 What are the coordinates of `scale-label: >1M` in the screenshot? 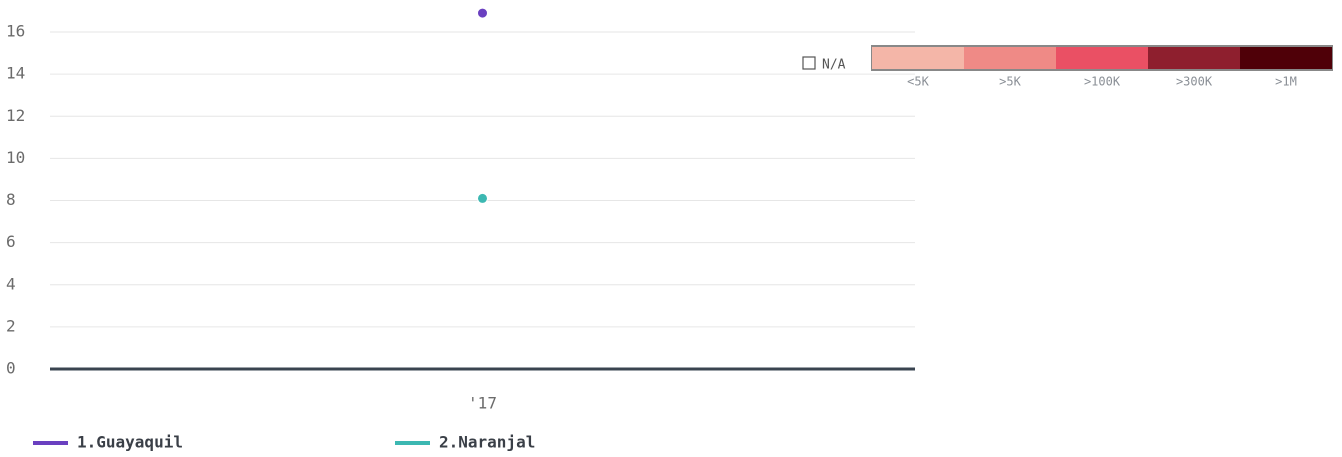 It's located at (1286, 82).